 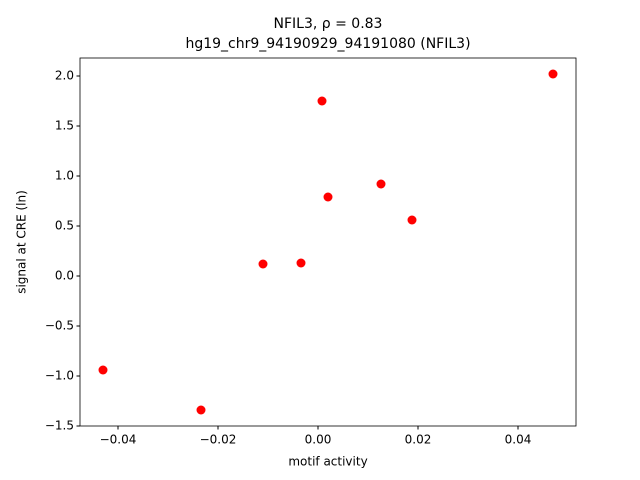 I want to click on y-tick-label: −1.5, so click(x=59, y=426).